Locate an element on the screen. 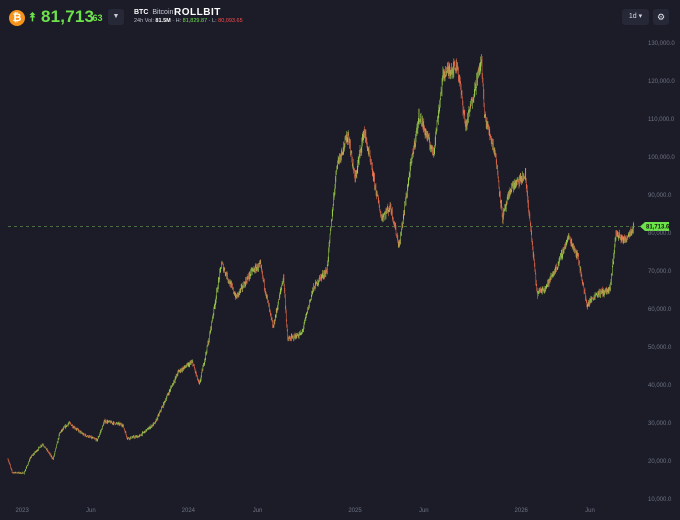  market-dropdown-button: ▼ is located at coordinates (116, 17).